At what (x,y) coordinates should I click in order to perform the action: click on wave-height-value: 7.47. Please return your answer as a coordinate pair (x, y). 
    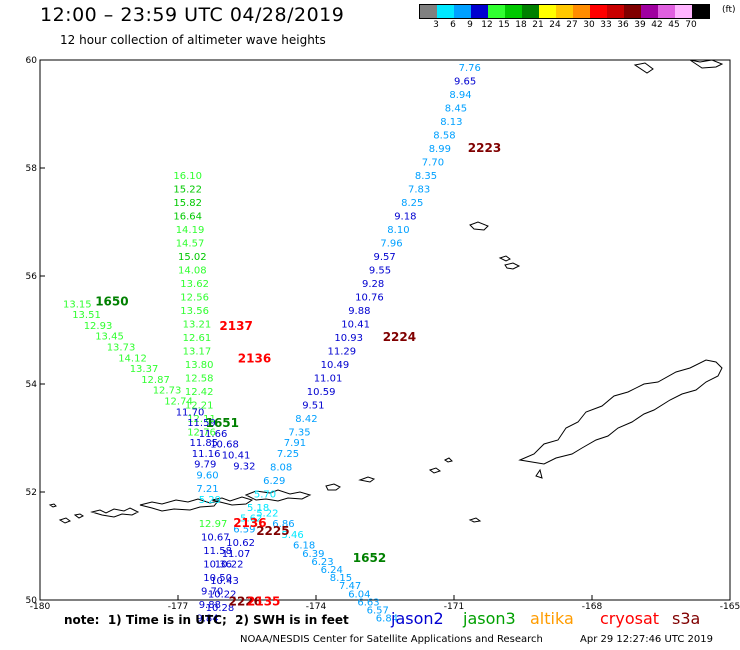
    Looking at the image, I should click on (350, 586).